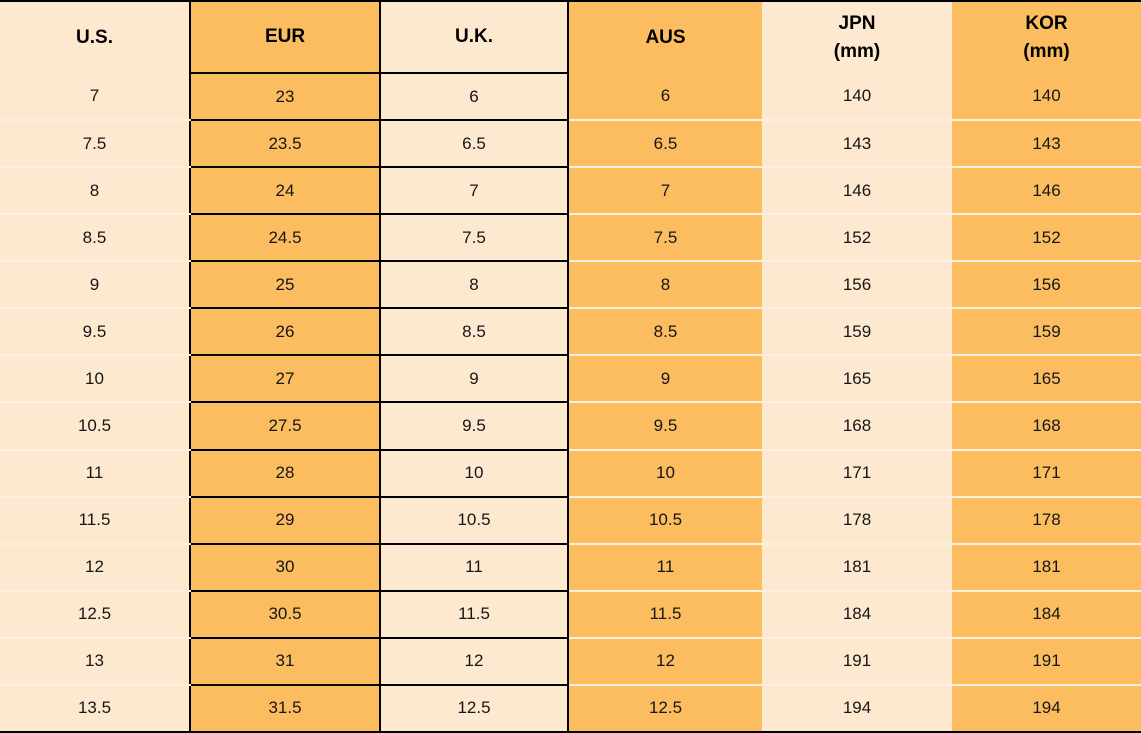 This screenshot has height=733, width=1141. I want to click on header-jpn-label: JPN, so click(857, 23).